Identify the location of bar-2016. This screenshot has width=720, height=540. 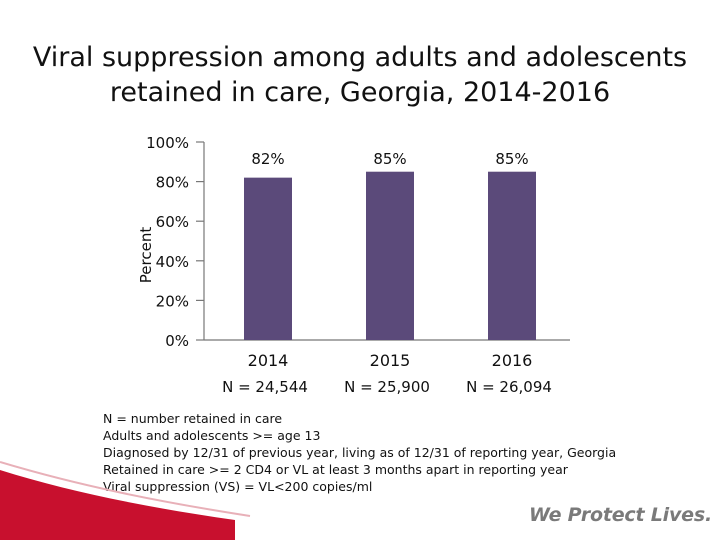
(512, 255).